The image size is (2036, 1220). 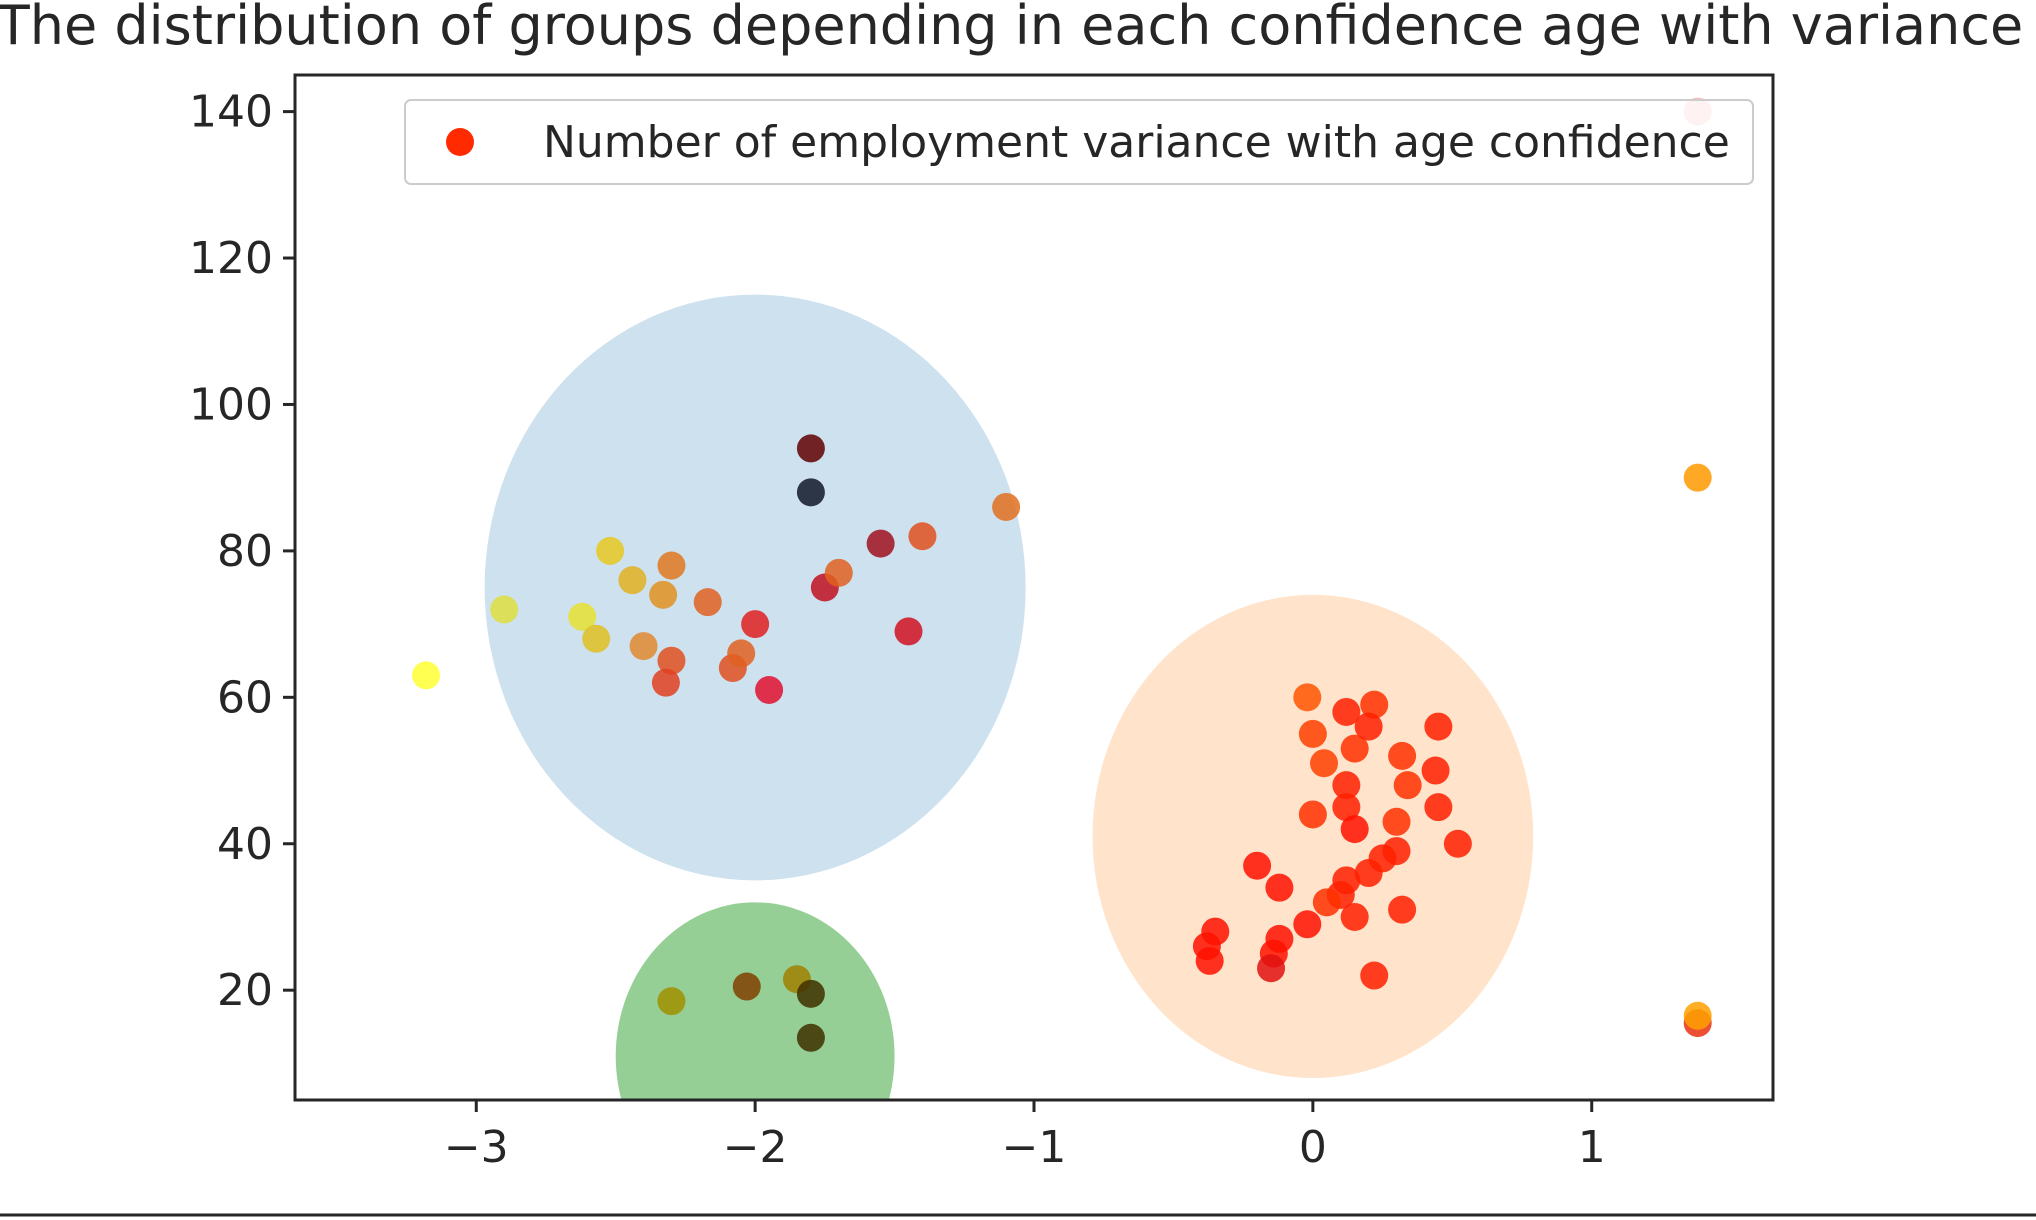 I want to click on y-tick-label: 60, so click(x=245, y=697).